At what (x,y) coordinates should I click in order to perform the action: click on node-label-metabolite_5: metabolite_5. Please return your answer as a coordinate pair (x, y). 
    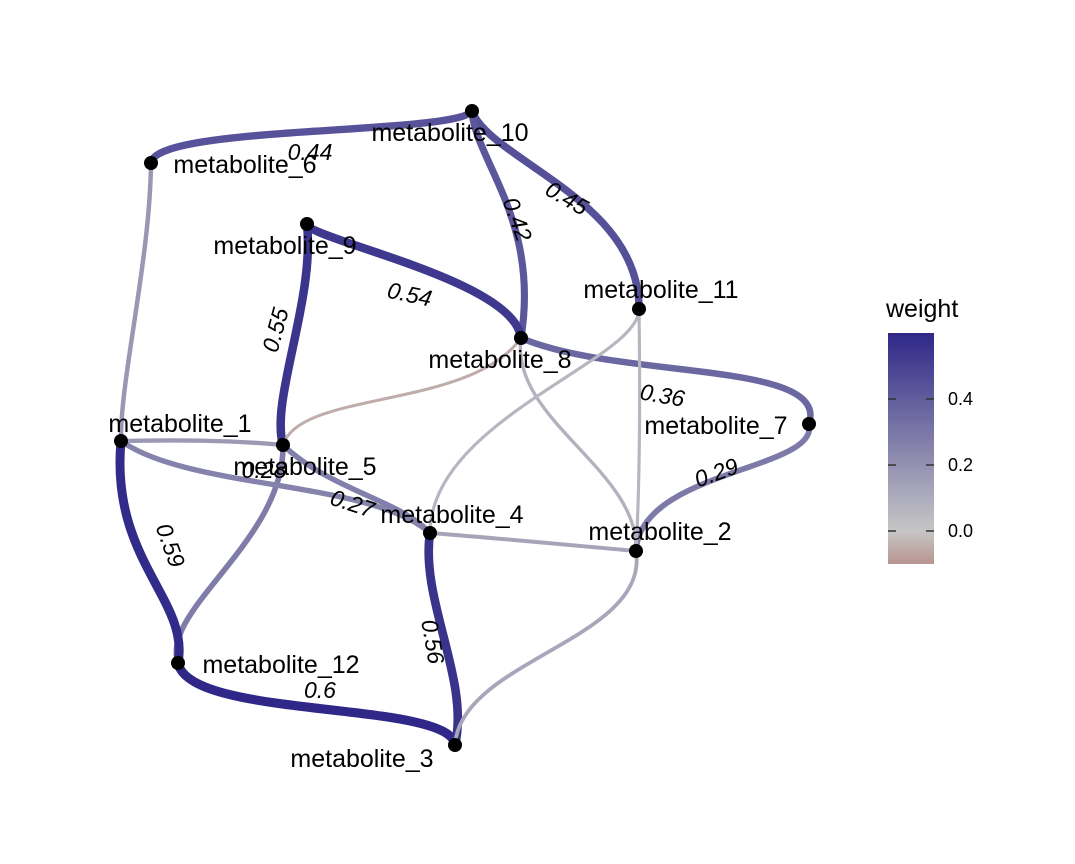
    Looking at the image, I should click on (304, 467).